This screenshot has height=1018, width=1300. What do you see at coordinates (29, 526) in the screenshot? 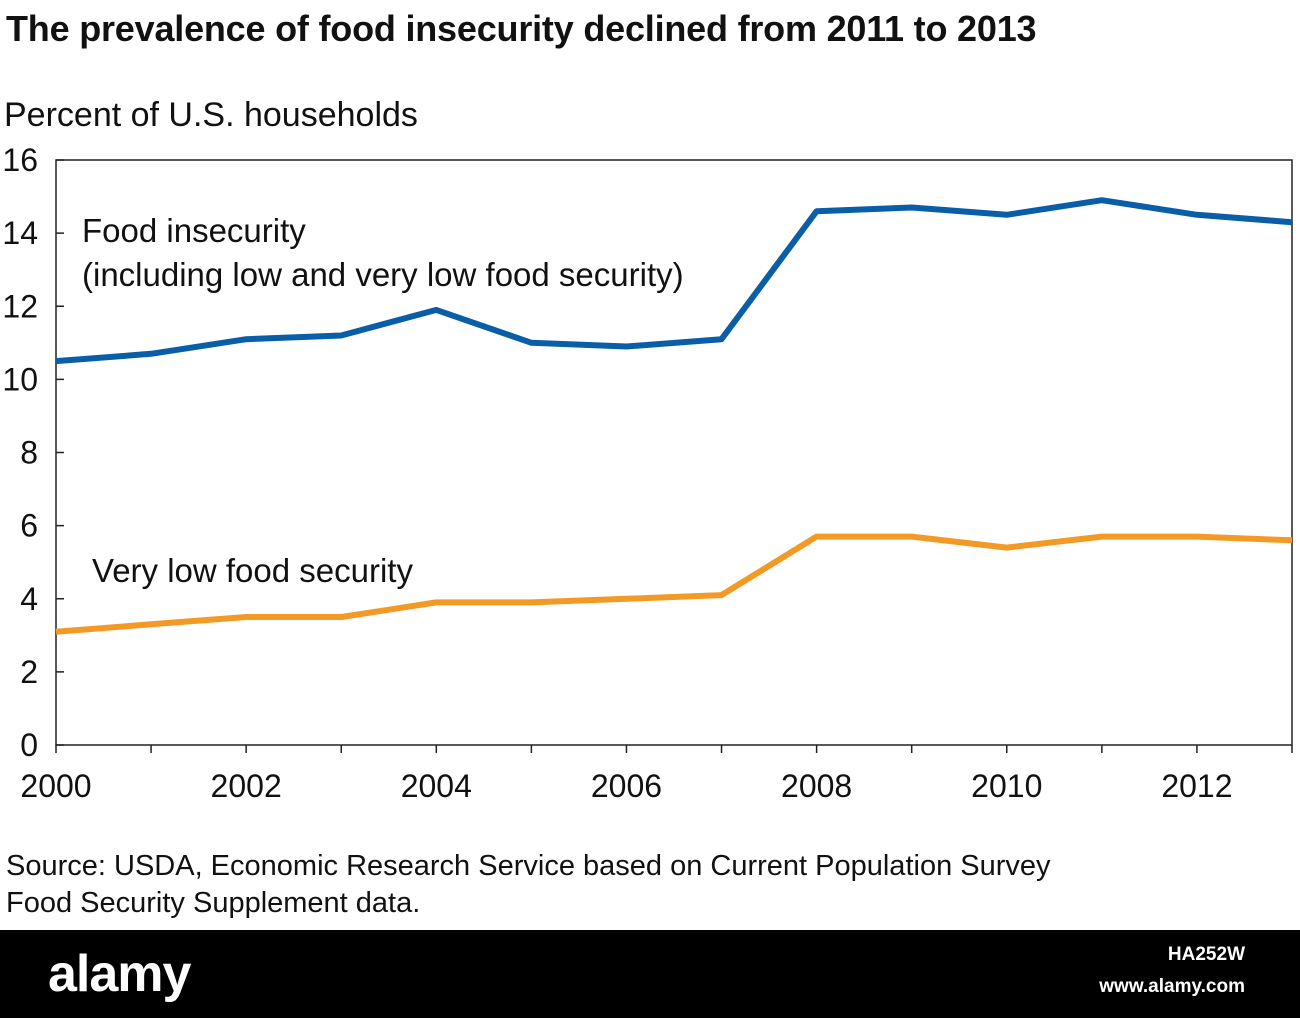
I see `y-tick-label: 6` at bounding box center [29, 526].